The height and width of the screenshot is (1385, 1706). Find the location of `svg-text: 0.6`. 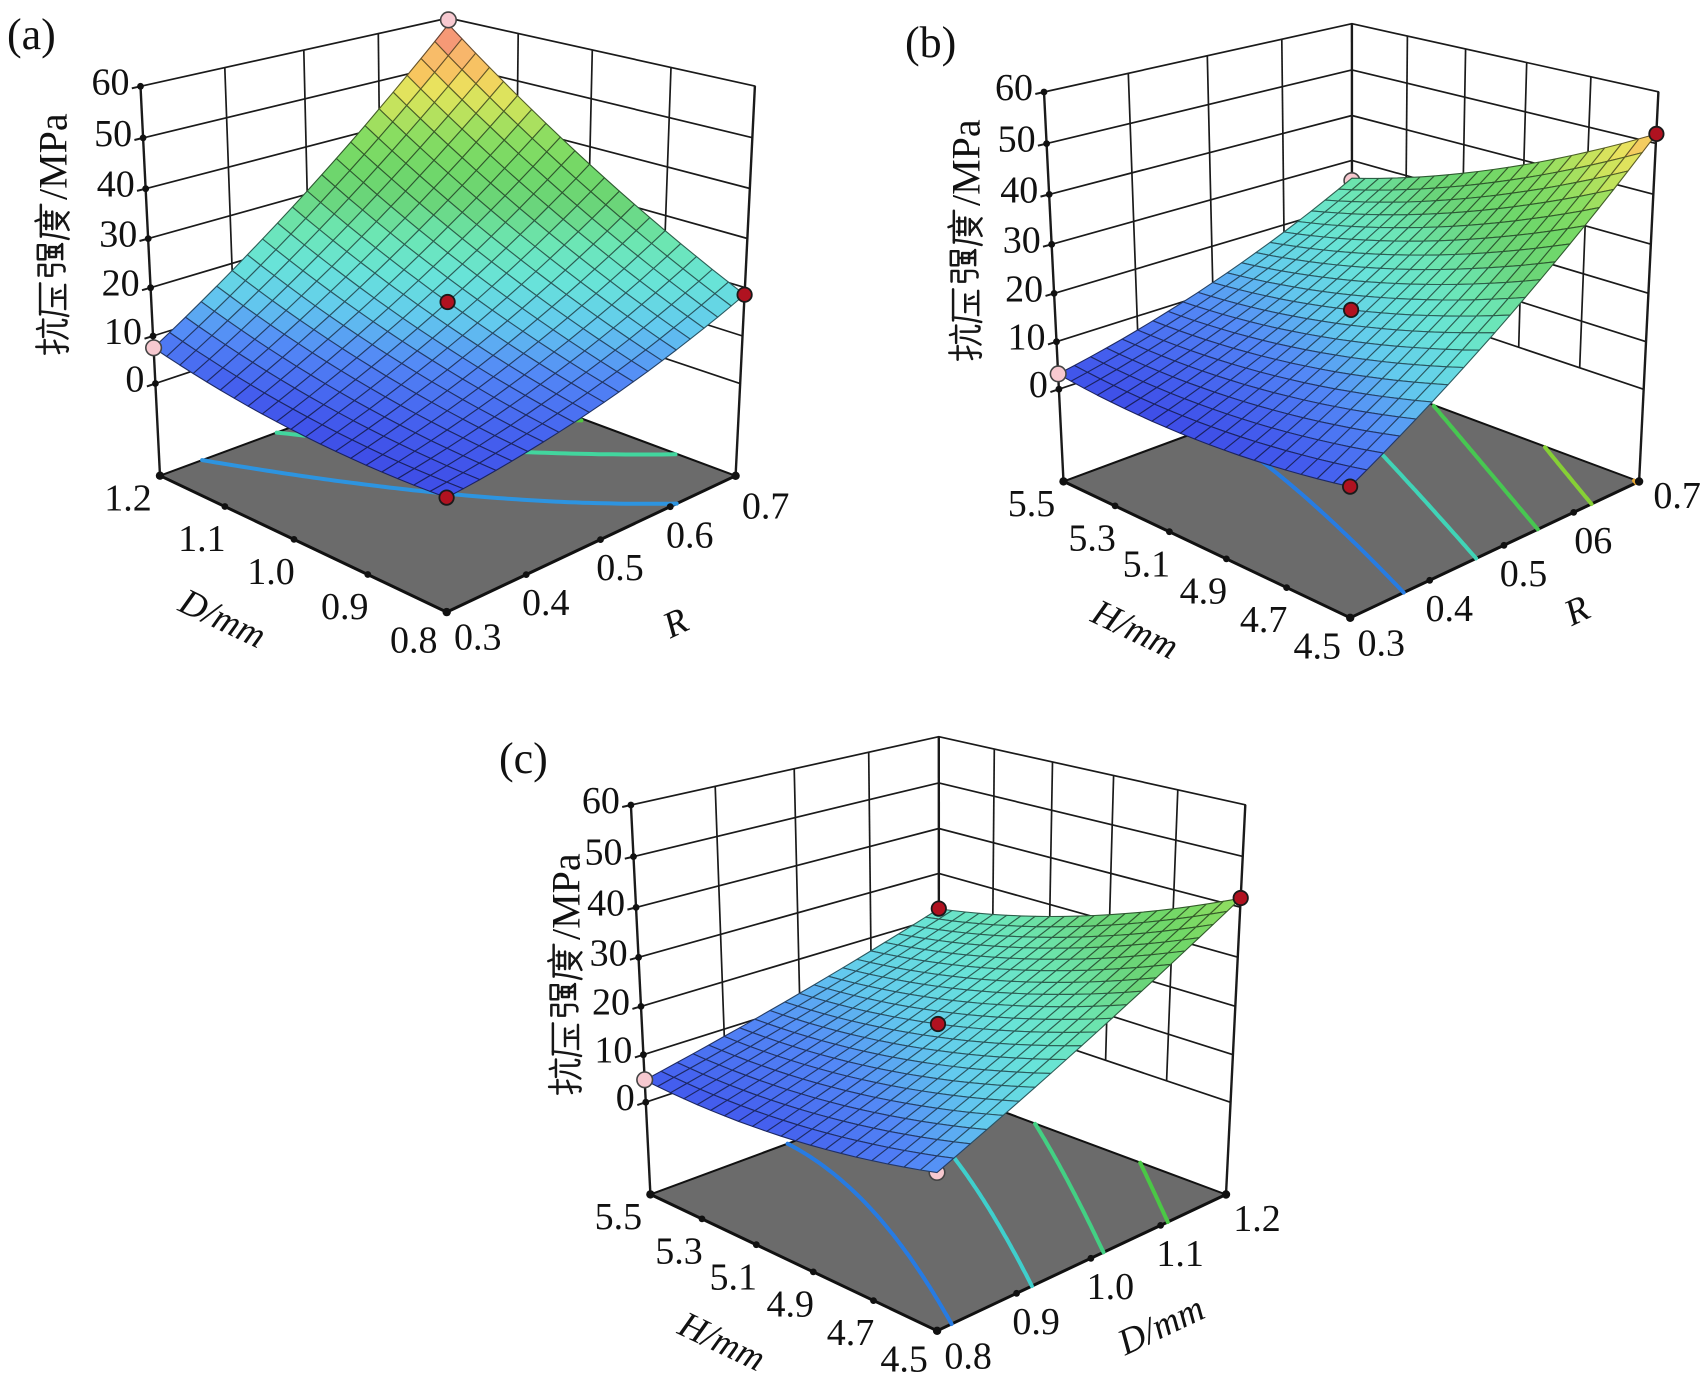

svg-text: 0.6 is located at coordinates (690, 535).